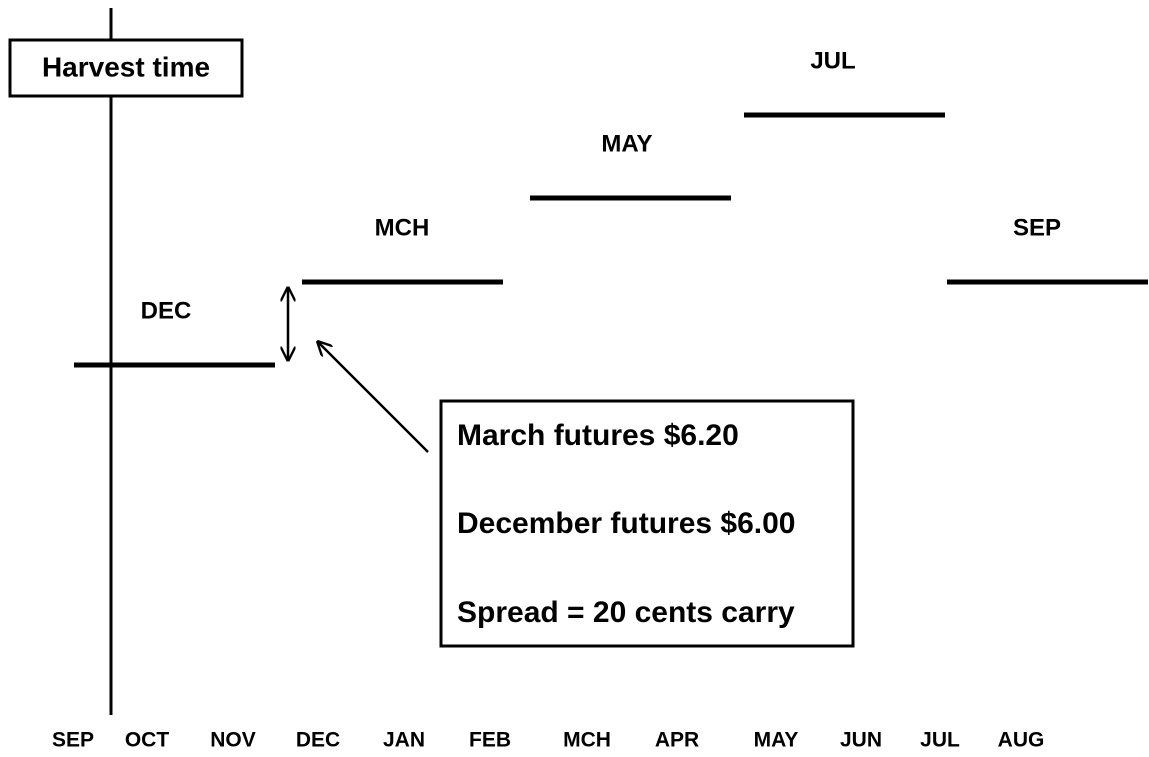 Image resolution: width=1149 pixels, height=757 pixels. Describe the element at coordinates (677, 740) in the screenshot. I see `month-label: APR` at that location.